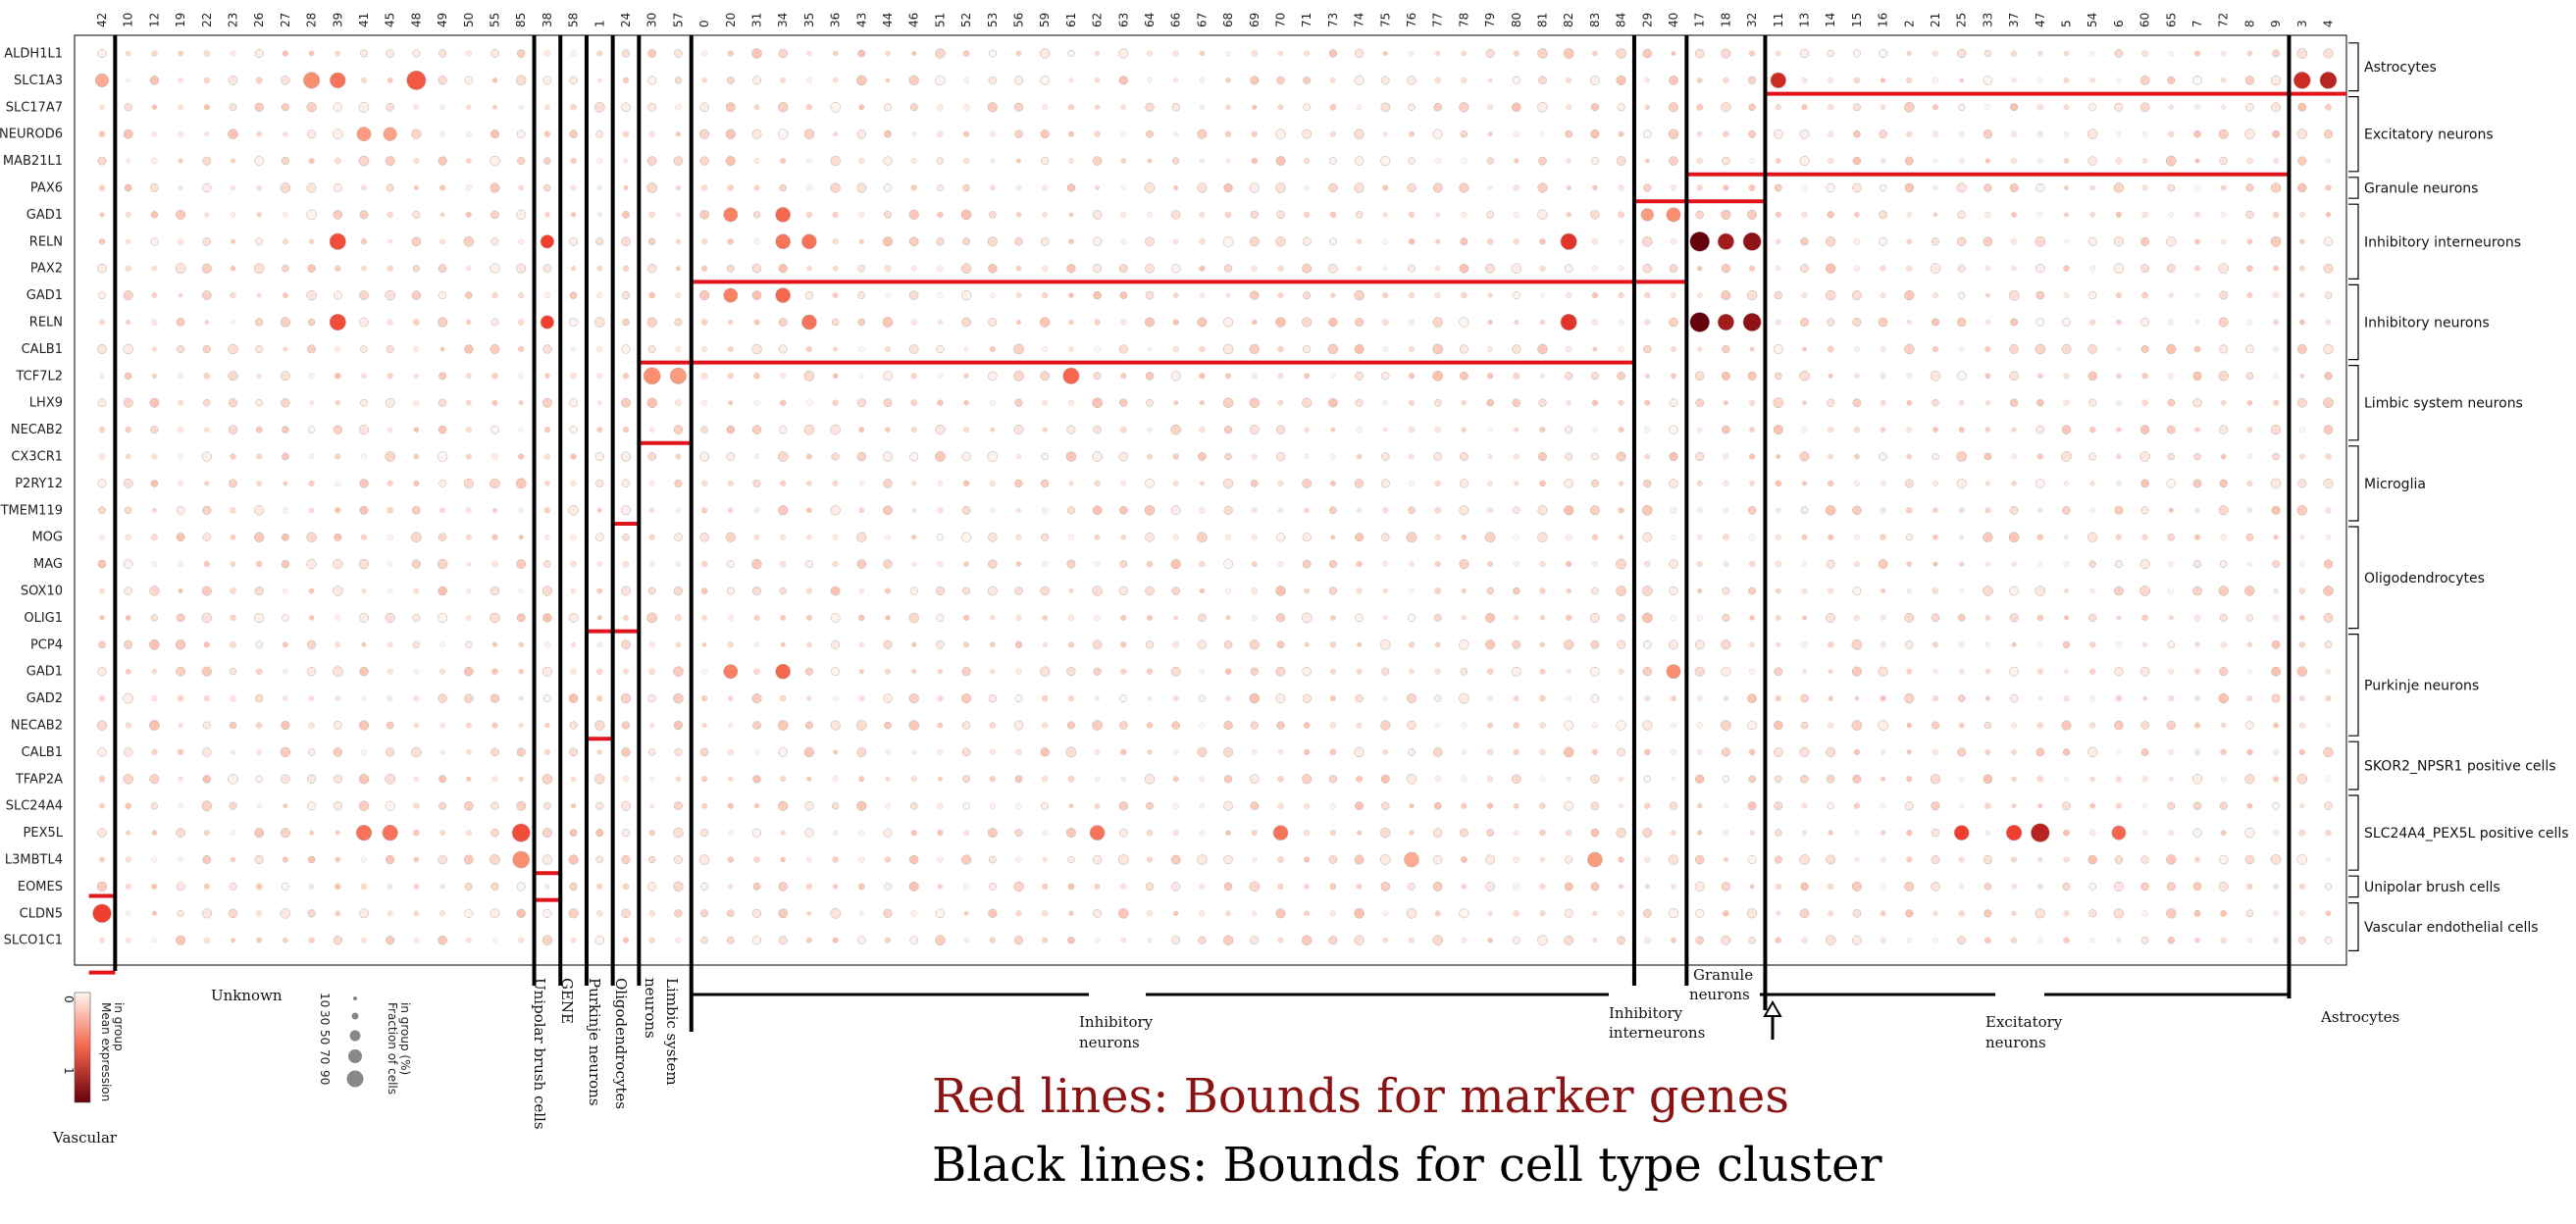 The image size is (2576, 1224). What do you see at coordinates (1772, 1019) in the screenshot?
I see `arrow-icon` at bounding box center [1772, 1019].